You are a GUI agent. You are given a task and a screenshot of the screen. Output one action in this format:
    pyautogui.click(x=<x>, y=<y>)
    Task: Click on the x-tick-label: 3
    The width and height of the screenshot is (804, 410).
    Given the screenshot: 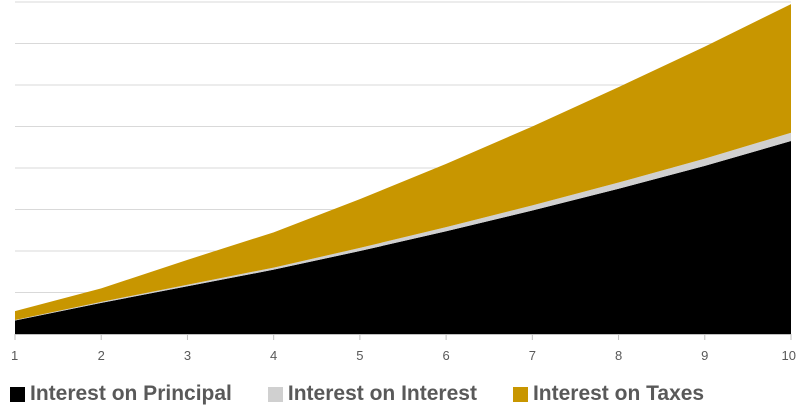 What is the action you would take?
    pyautogui.click(x=187, y=355)
    